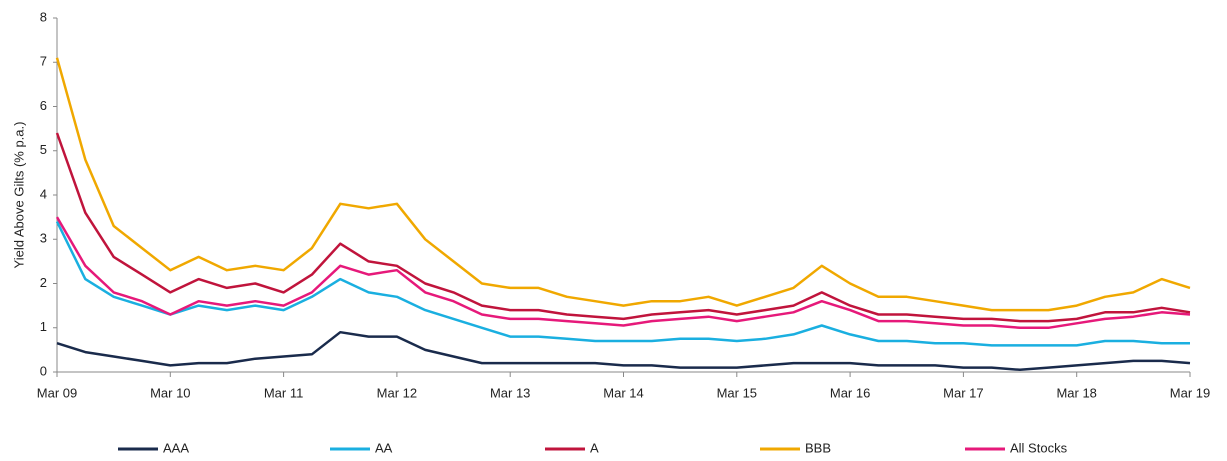  I want to click on y-tick-label: 0, so click(43, 370).